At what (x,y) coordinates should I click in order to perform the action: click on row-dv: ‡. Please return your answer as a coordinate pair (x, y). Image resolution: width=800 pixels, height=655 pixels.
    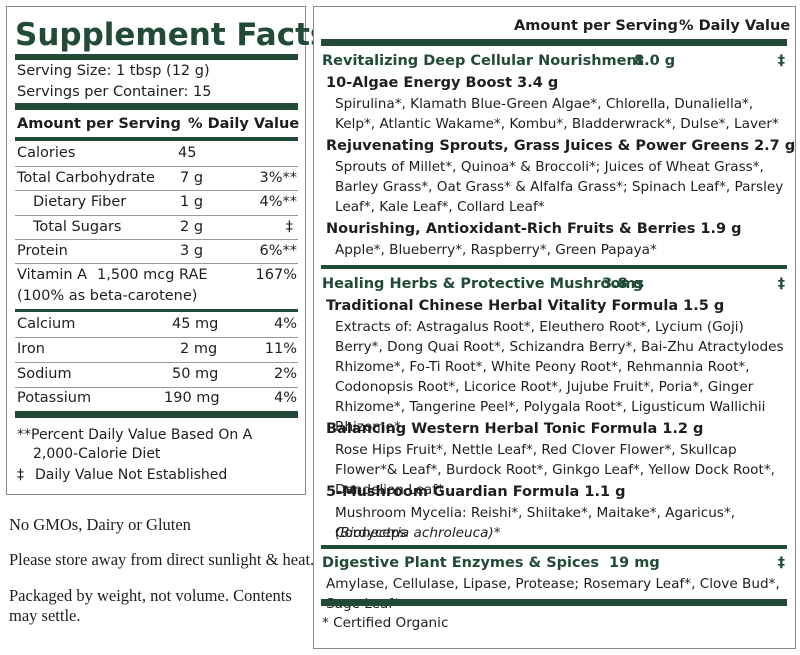
    Looking at the image, I should click on (289, 227).